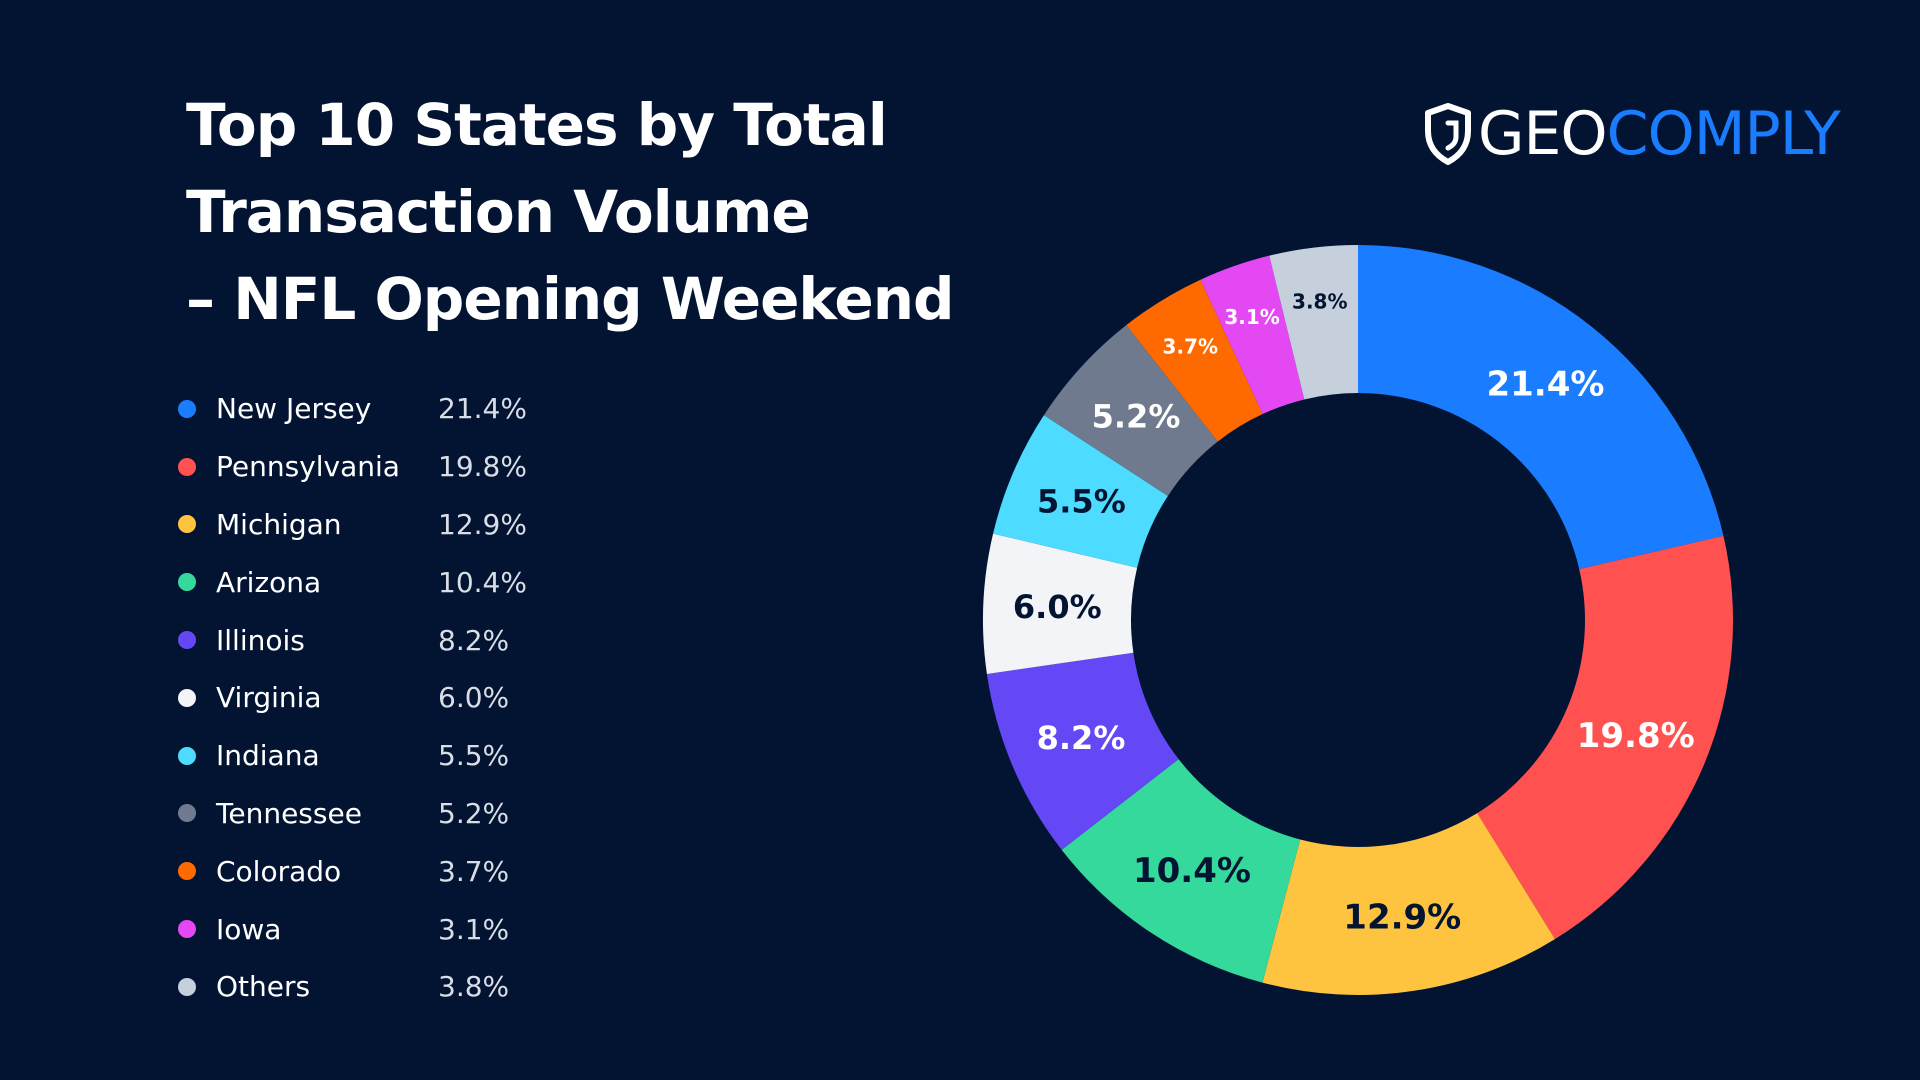  Describe the element at coordinates (482, 524) in the screenshot. I see `legend-value-michigan: 12.9%` at that location.